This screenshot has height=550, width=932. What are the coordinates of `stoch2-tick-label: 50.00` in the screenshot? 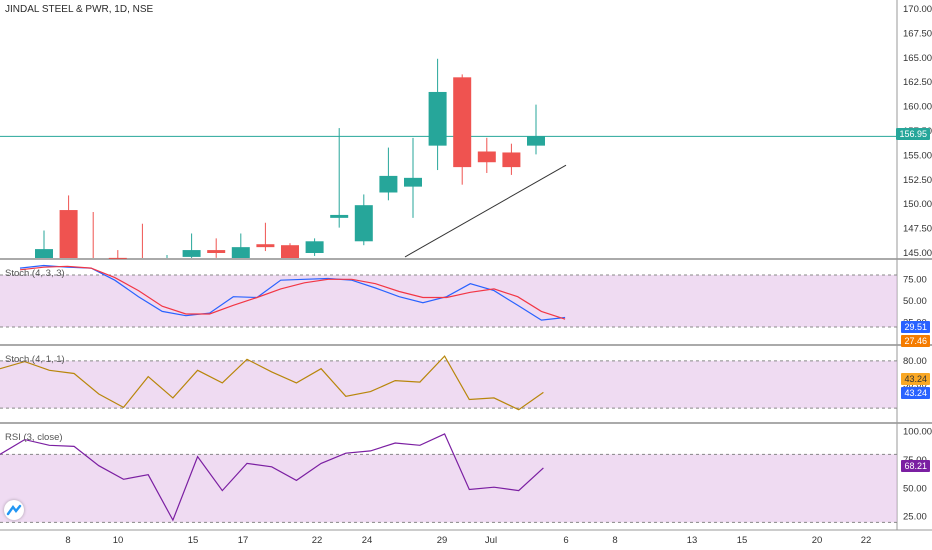 It's located at (915, 385).